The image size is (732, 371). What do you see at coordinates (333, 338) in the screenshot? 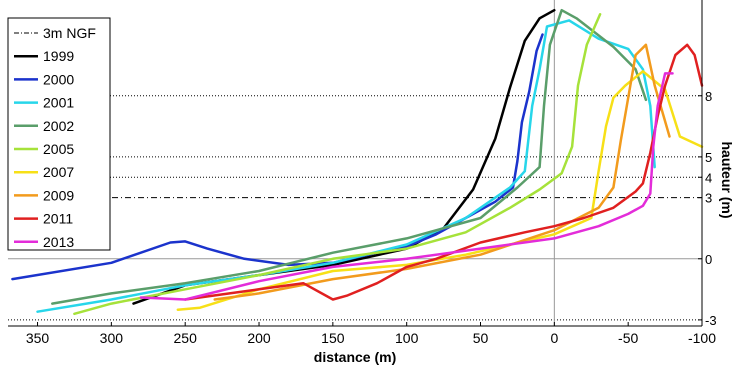
I see `x-tick-label: 150` at bounding box center [333, 338].